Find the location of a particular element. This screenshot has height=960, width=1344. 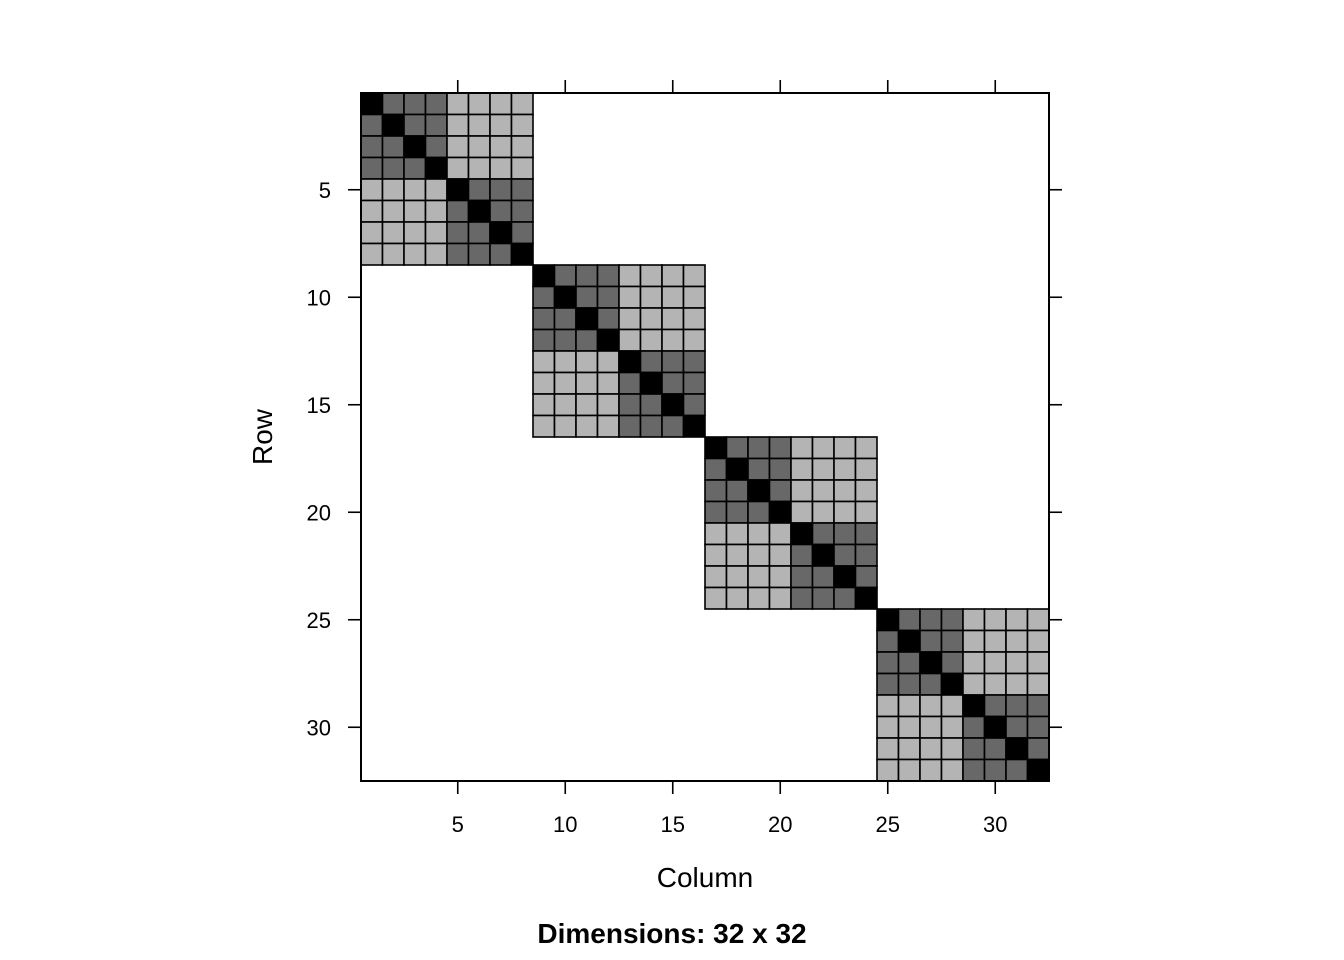

x-tick-label: 5 is located at coordinates (458, 824).